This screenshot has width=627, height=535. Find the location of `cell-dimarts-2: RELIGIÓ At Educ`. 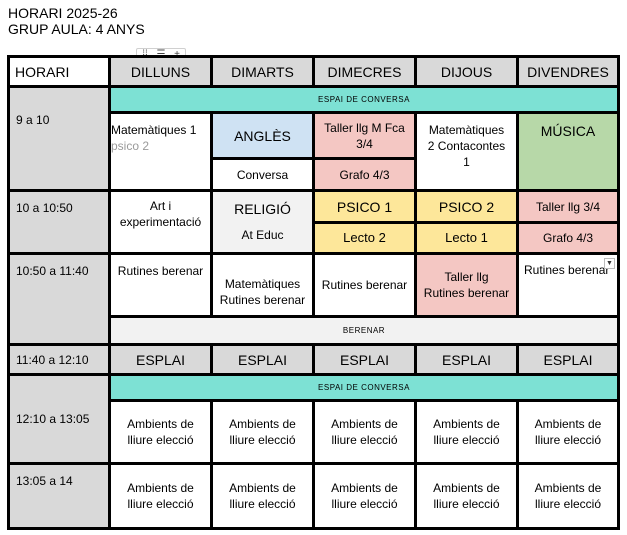

cell-dimarts-2: RELIGIÓ At Educ is located at coordinates (262, 222).